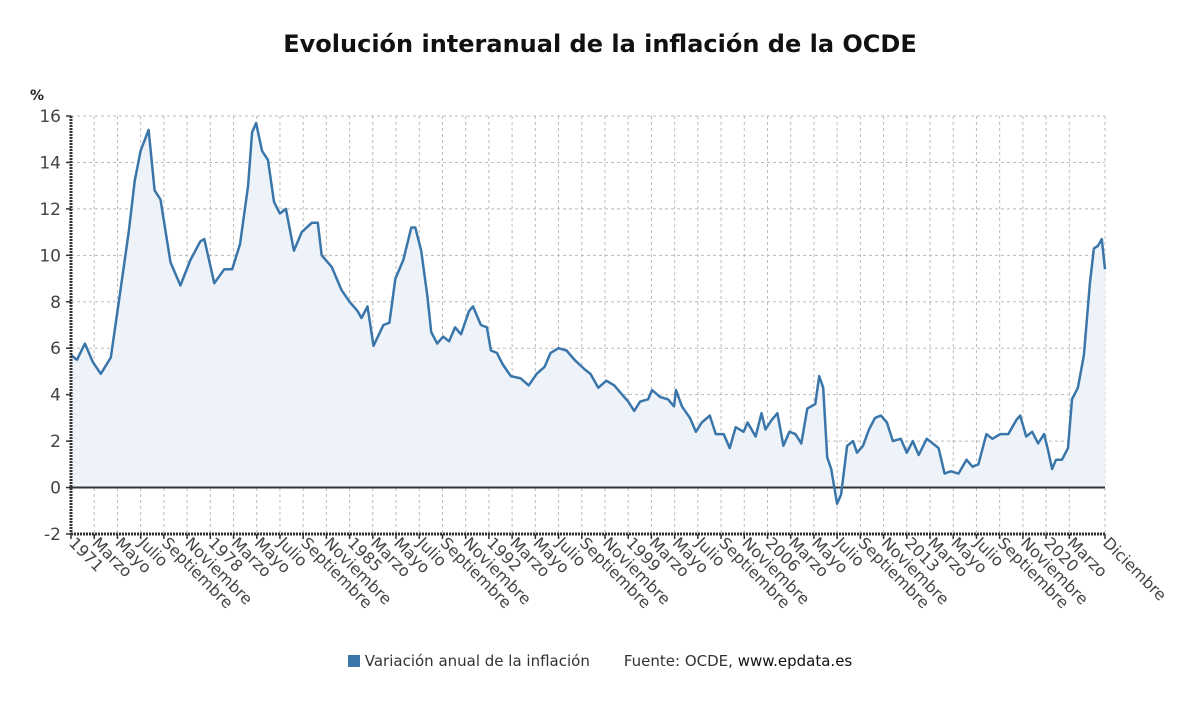  I want to click on y-tick-label: 14, so click(50, 163).